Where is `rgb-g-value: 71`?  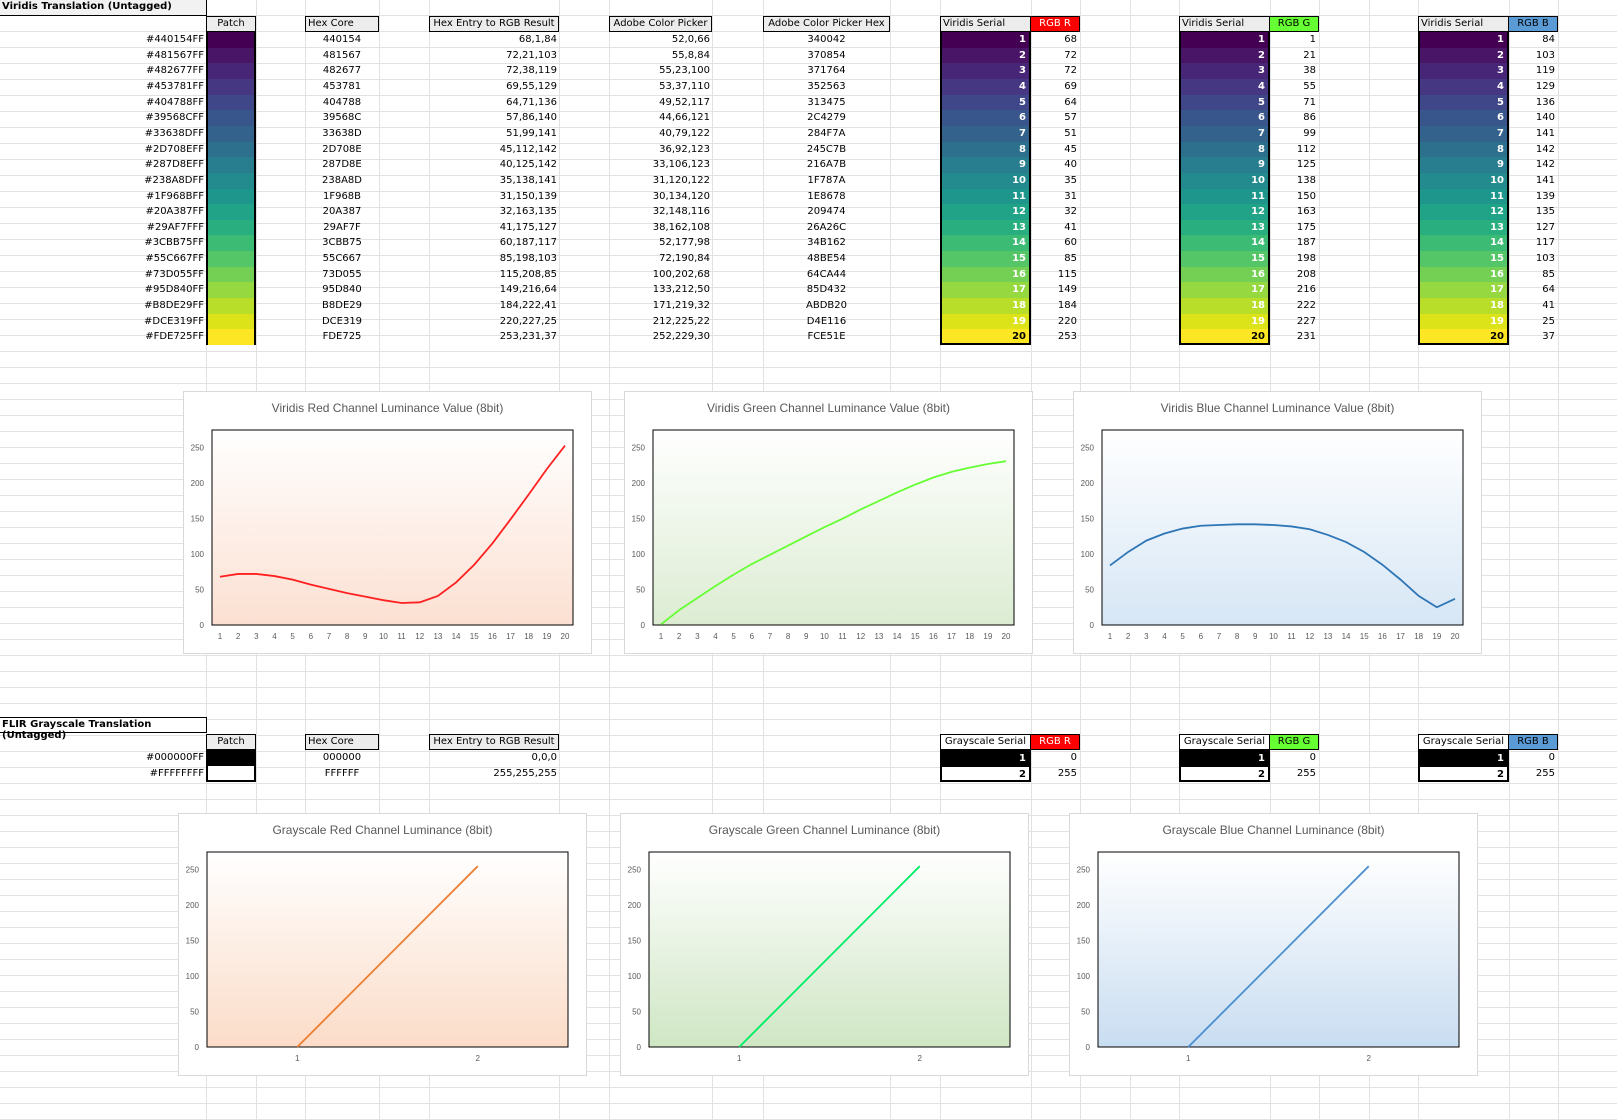
rgb-g-value: 71 is located at coordinates (1309, 102).